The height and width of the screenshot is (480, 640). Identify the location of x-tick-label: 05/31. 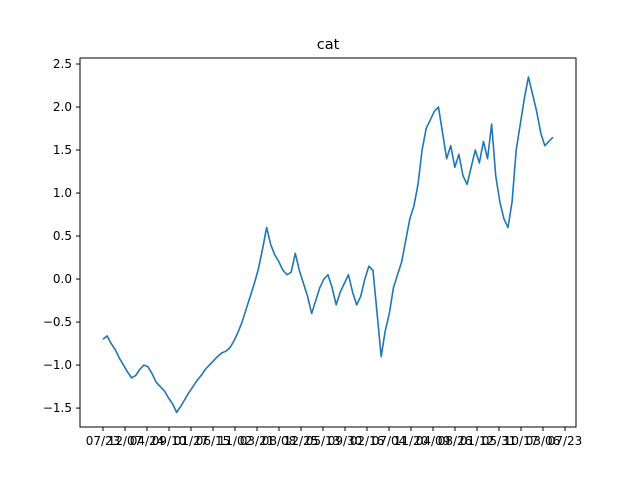
(499, 441).